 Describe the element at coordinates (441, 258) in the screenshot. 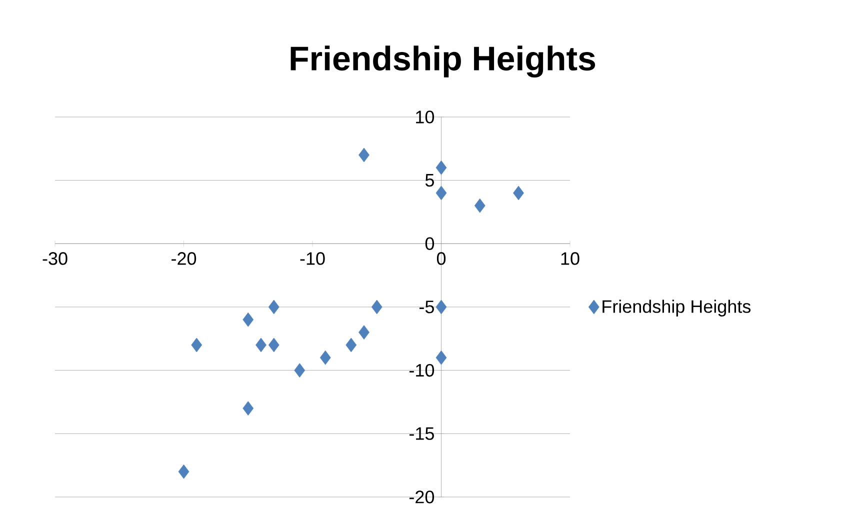

I see `x-tick-label: 0` at that location.